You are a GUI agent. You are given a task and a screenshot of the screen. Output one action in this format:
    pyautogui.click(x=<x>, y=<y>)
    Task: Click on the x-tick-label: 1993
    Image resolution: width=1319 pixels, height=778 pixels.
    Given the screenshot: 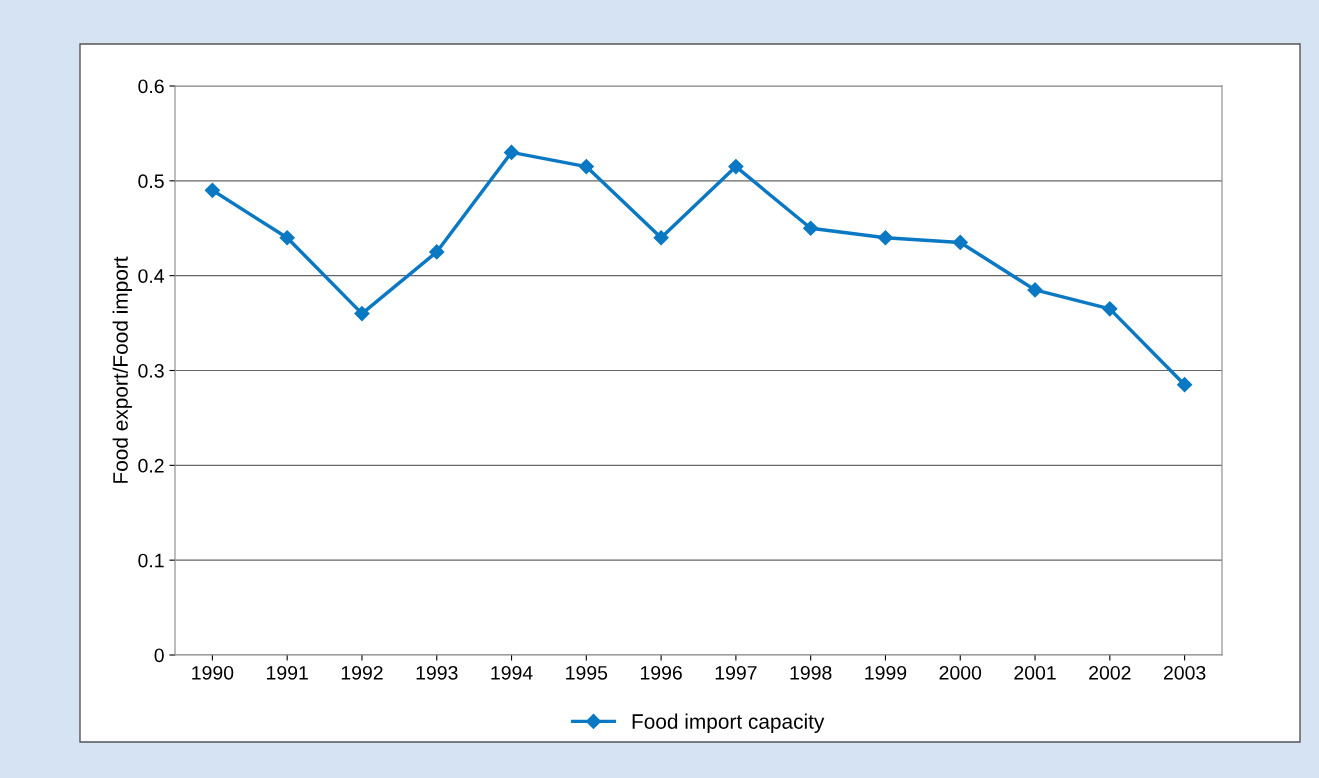 What is the action you would take?
    pyautogui.click(x=437, y=672)
    